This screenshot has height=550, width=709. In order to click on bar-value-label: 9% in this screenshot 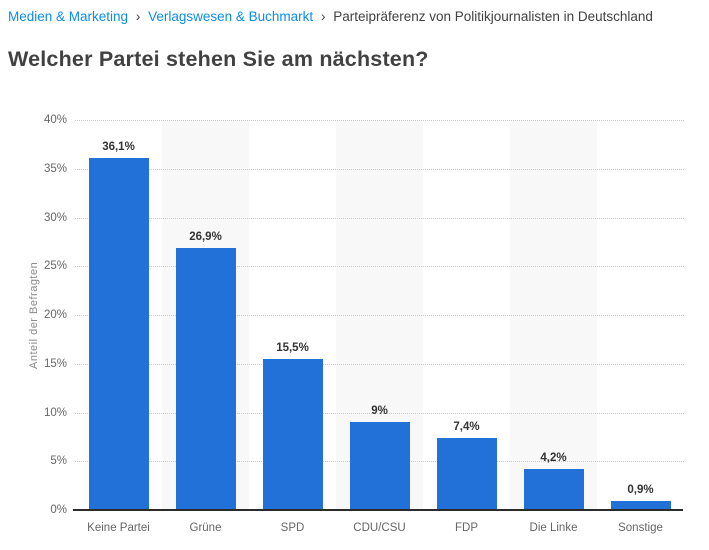, I will do `click(379, 411)`.